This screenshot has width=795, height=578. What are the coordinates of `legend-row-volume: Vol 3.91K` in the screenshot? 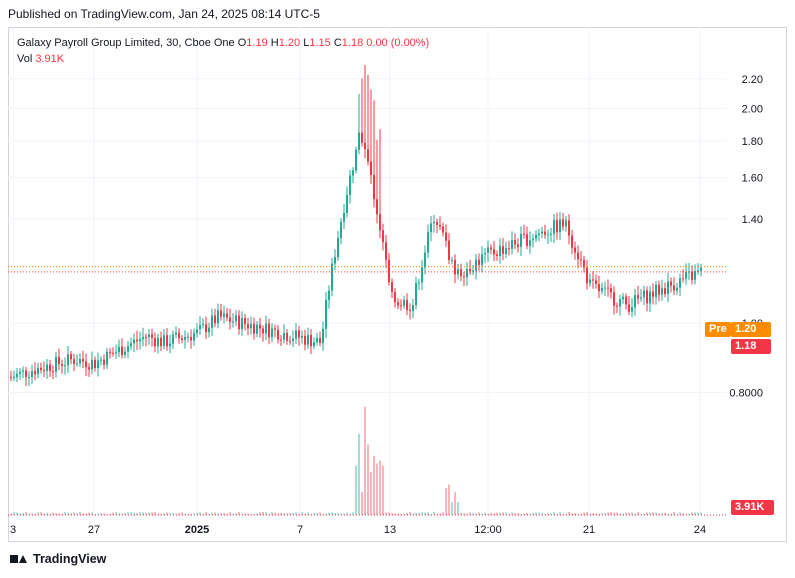 It's located at (223, 59).